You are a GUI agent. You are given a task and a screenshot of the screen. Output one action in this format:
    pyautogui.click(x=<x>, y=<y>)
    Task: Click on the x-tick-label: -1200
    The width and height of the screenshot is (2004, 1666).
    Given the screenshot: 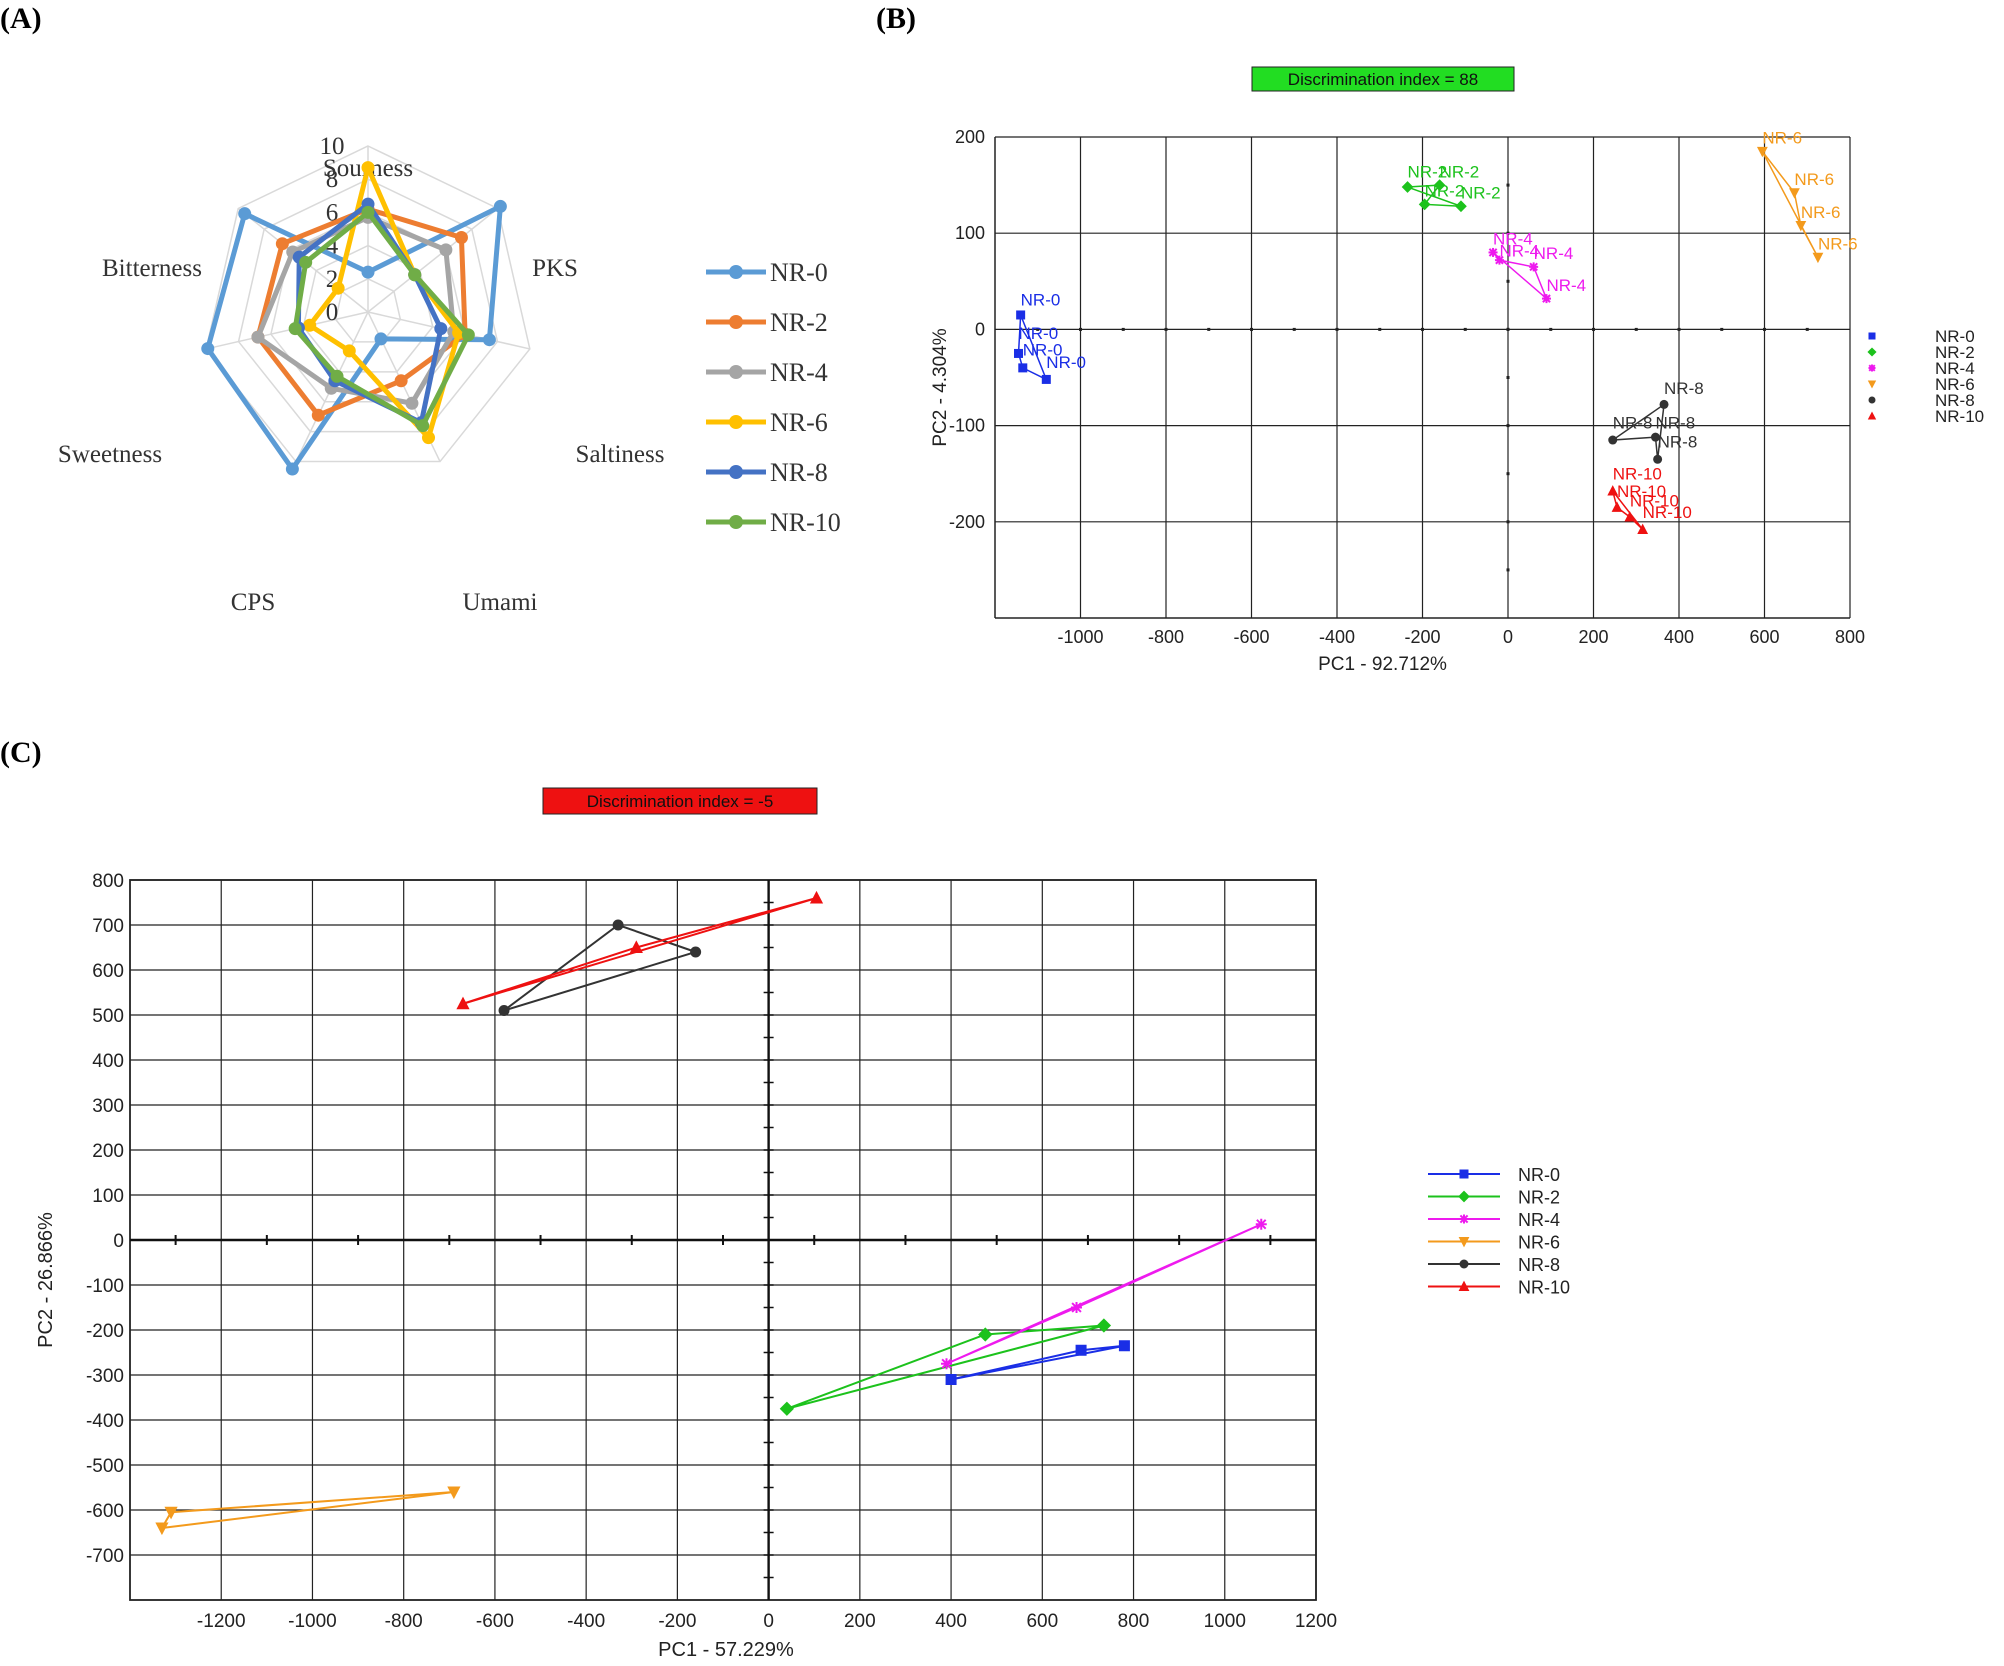 What is the action you would take?
    pyautogui.click(x=221, y=1621)
    